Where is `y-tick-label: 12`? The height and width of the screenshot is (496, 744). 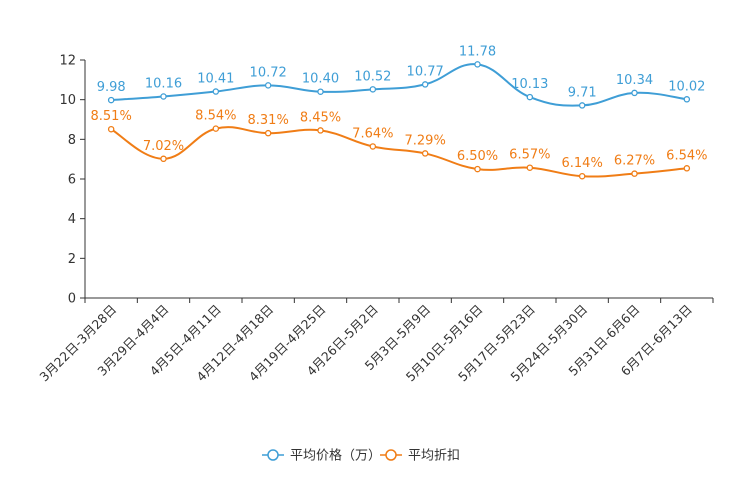
y-tick-label: 12 is located at coordinates (67, 61).